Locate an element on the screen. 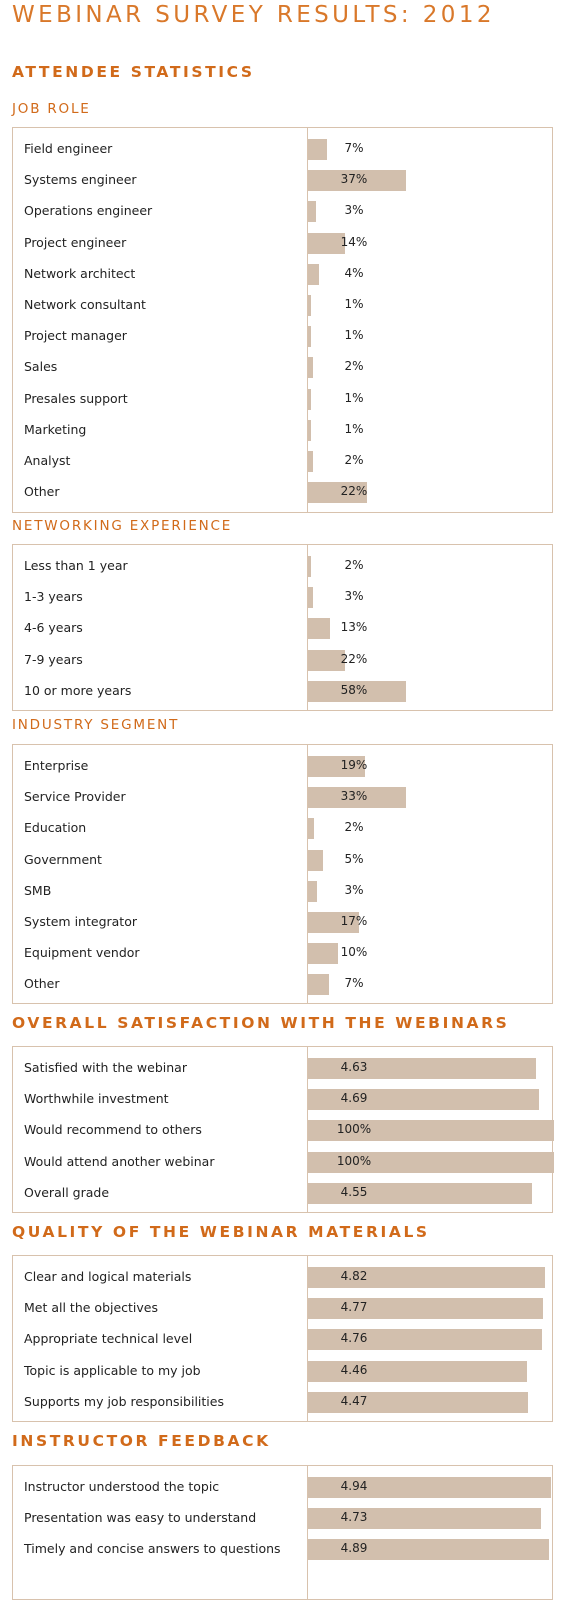 Image resolution: width=570 pixels, height=1600 pixels. chart-row: Enterprise 19% is located at coordinates (282, 766).